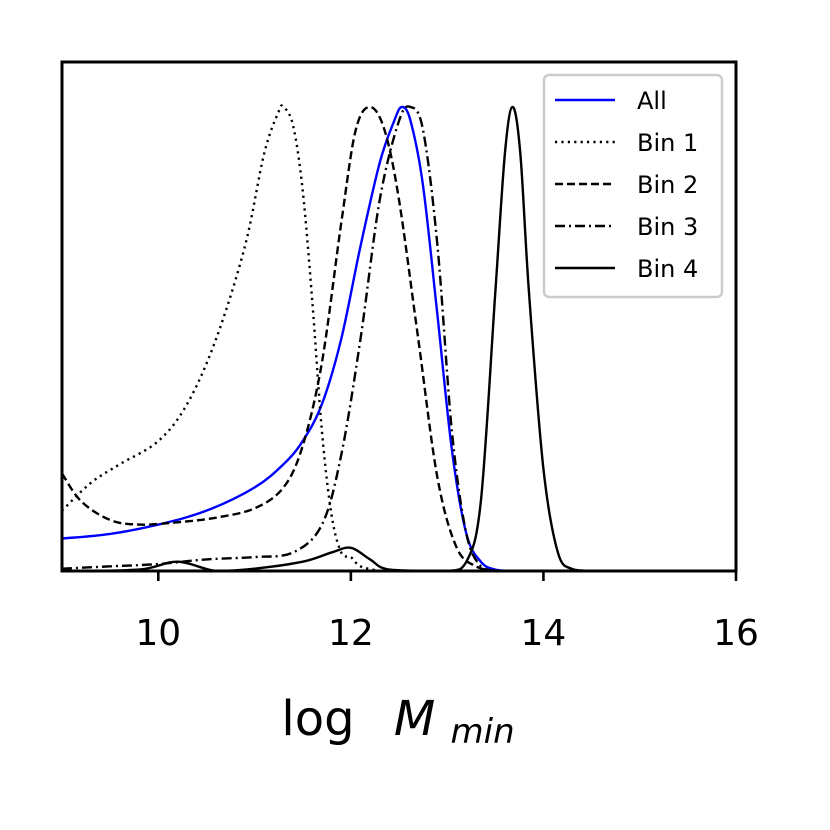 This screenshot has height=830, width=830. I want to click on legend-label: Bin 3, so click(667, 227).